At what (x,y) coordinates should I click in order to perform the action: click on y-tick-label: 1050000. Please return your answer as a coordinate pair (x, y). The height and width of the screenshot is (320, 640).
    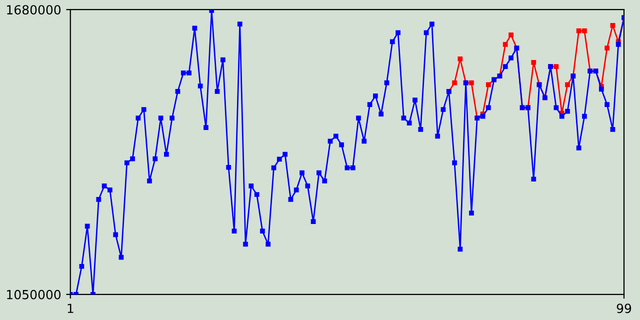
    Looking at the image, I should click on (34, 295).